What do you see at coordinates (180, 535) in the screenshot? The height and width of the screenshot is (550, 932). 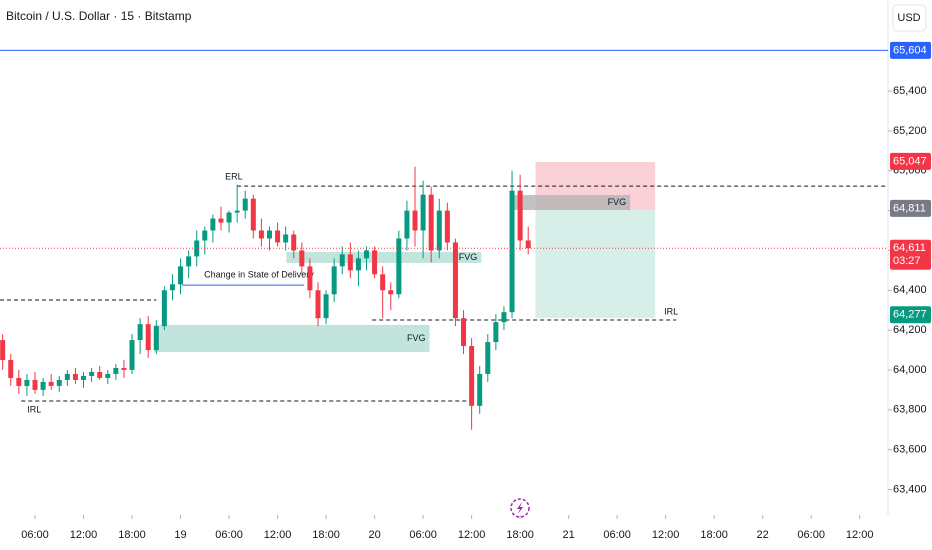 I see `x-tick-label: 19` at bounding box center [180, 535].